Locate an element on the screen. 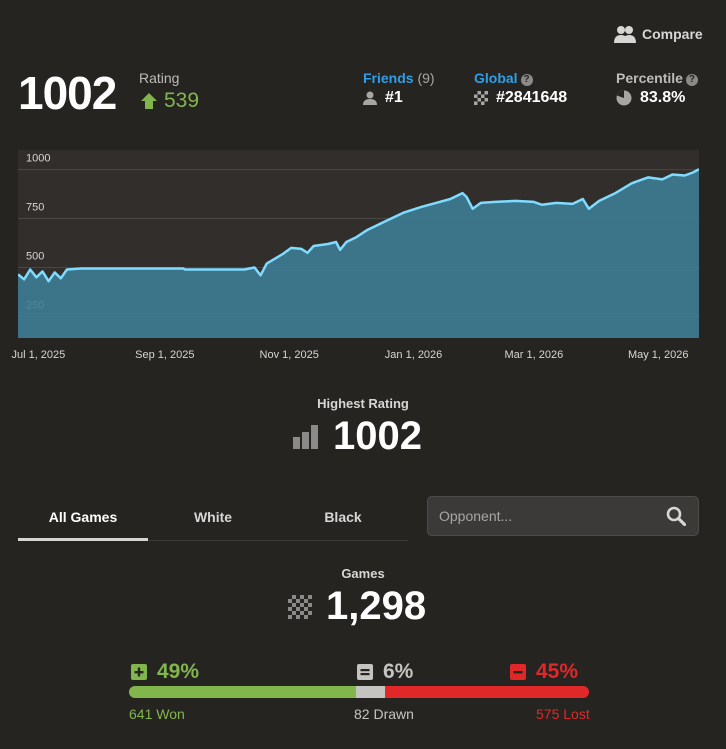 This screenshot has width=726, height=749. rating-label: Rating is located at coordinates (159, 78).